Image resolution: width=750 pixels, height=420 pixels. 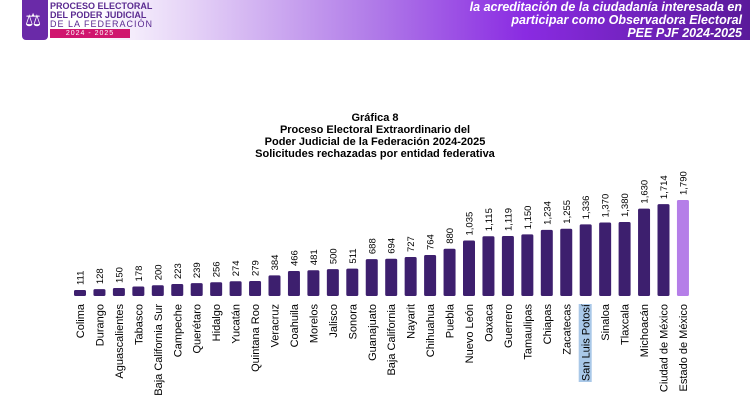 What do you see at coordinates (664, 187) in the screenshot?
I see `value-label: 1,714` at bounding box center [664, 187].